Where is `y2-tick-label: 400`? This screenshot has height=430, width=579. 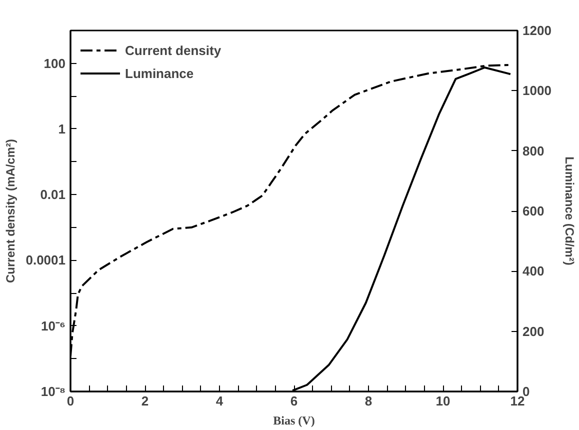
y2-tick-label: 400 is located at coordinates (533, 271).